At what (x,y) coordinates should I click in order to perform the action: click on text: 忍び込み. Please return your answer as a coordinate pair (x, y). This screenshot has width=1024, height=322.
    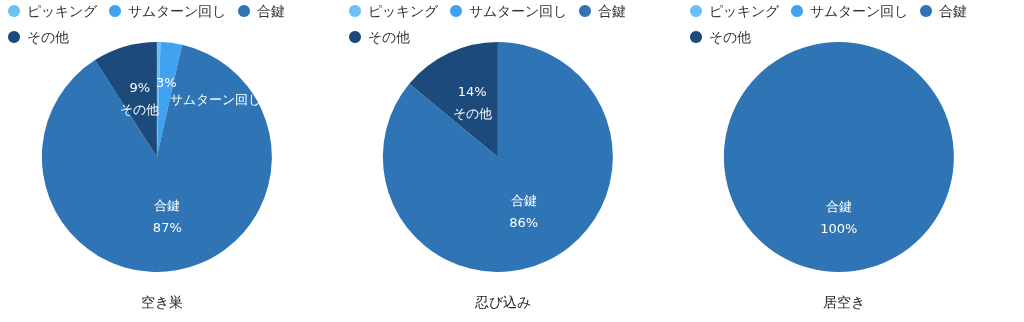
    Looking at the image, I should click on (502, 302).